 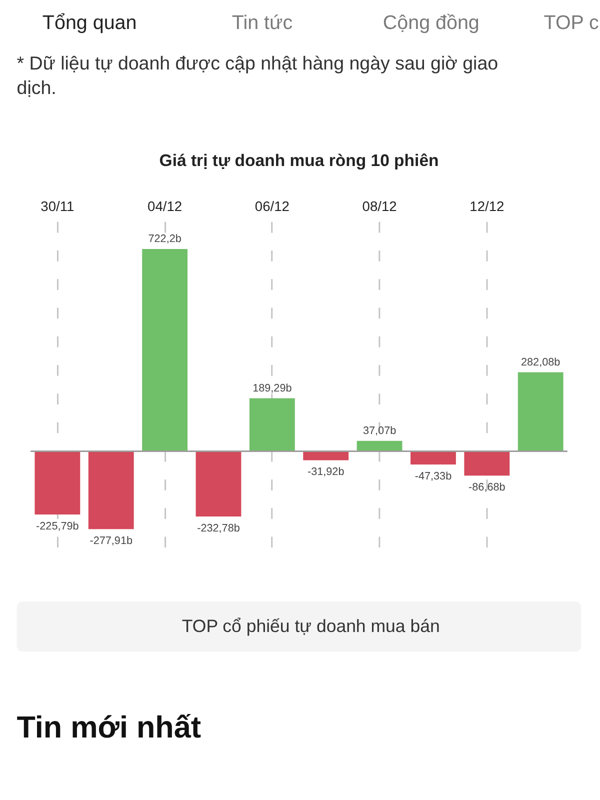 What do you see at coordinates (218, 528) in the screenshot?
I see `data-label: -232,78b` at bounding box center [218, 528].